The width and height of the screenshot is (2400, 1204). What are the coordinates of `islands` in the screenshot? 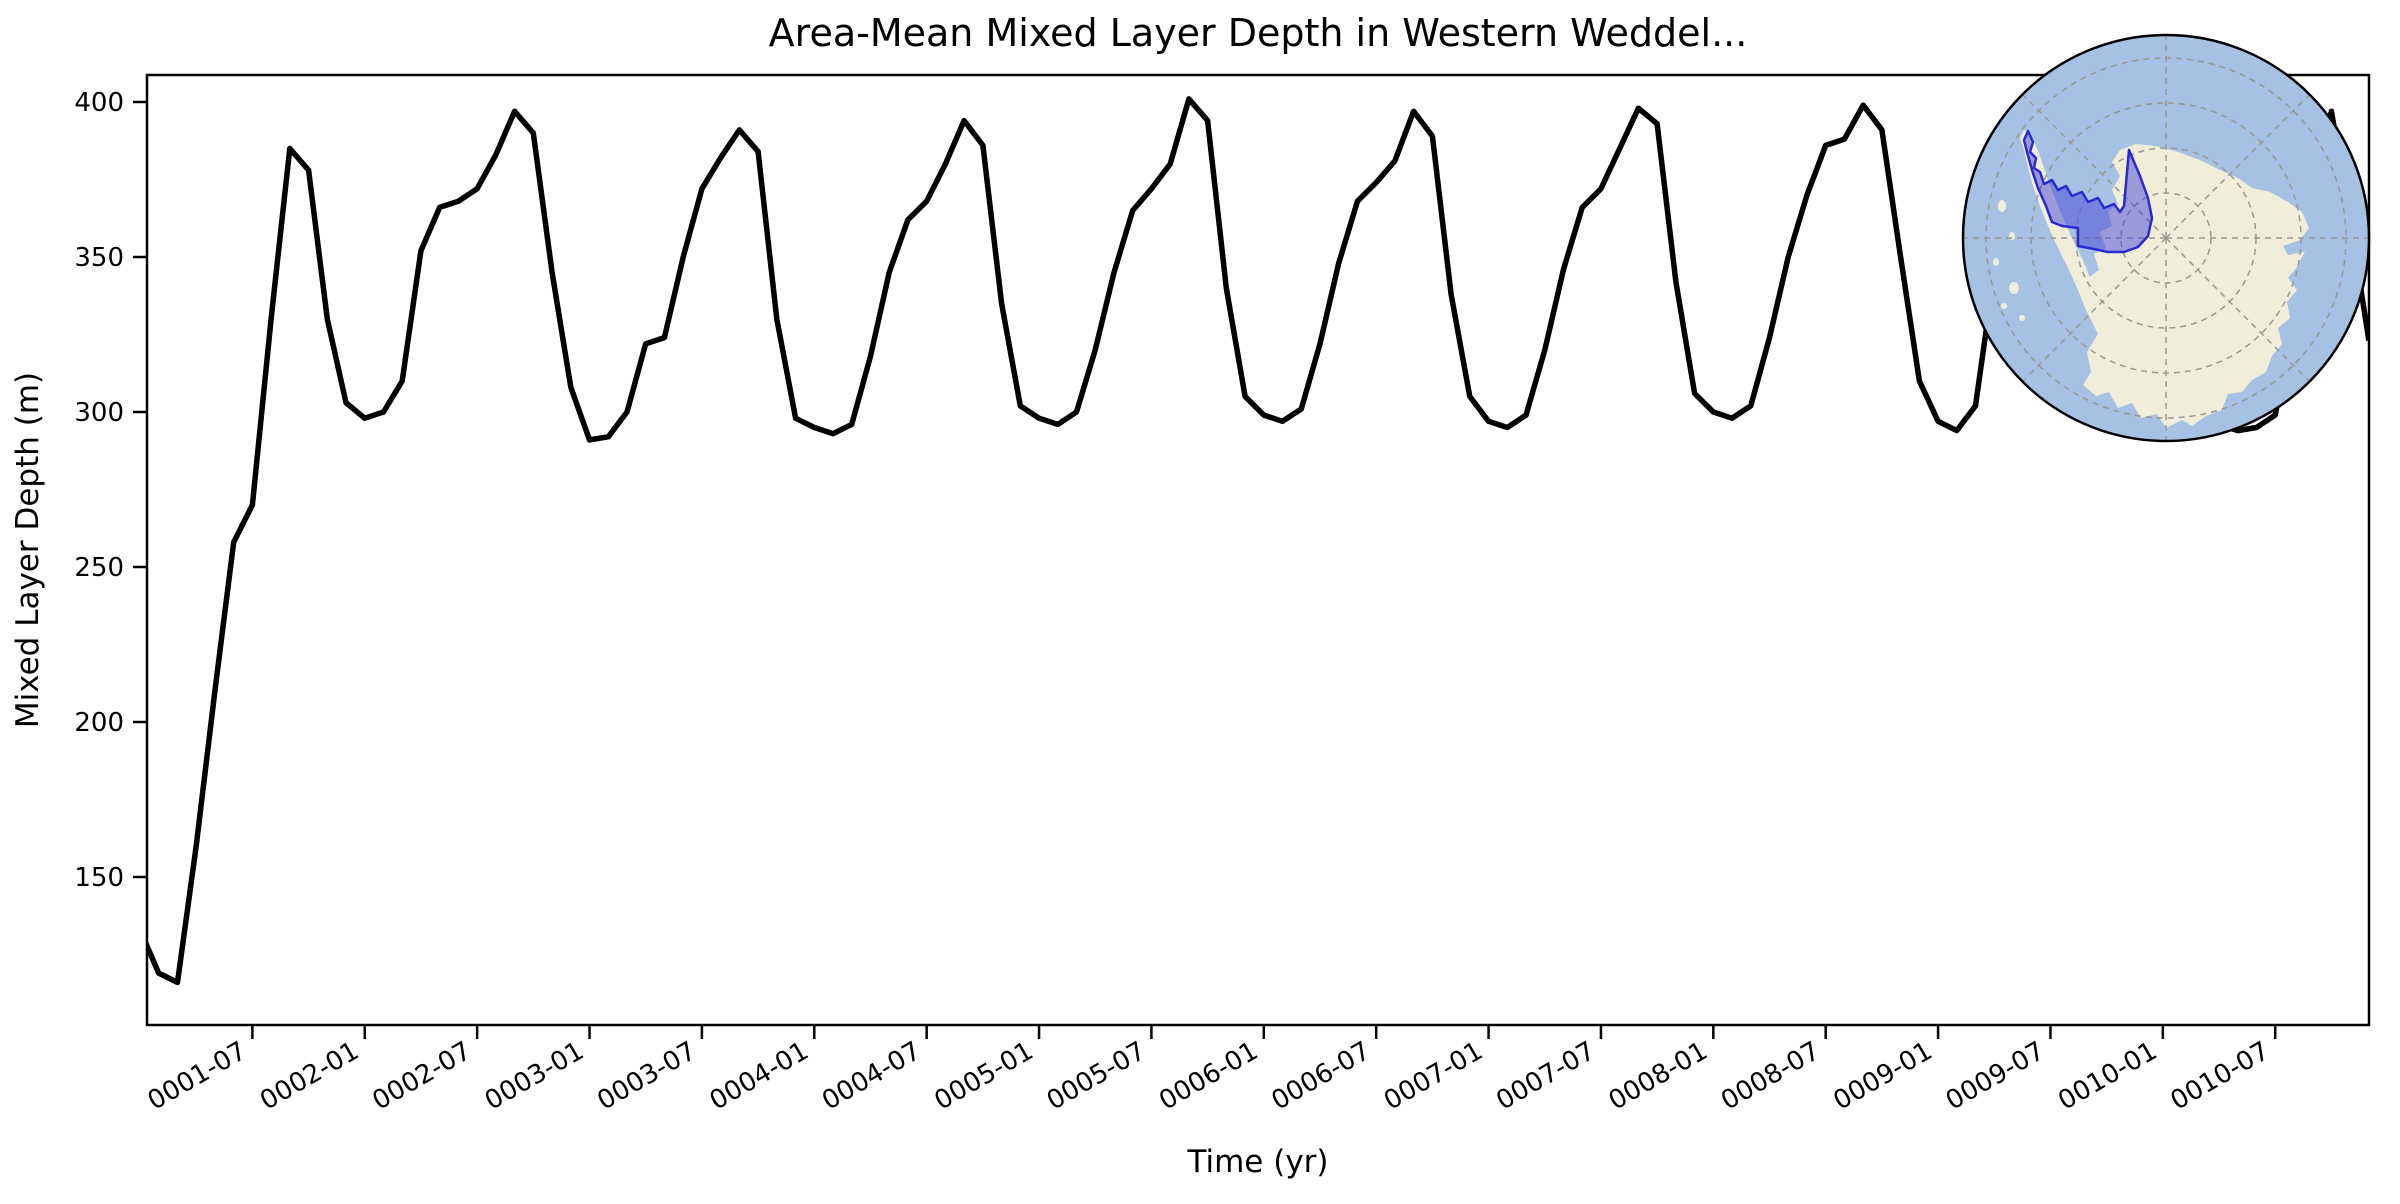 It's located at (2009, 260).